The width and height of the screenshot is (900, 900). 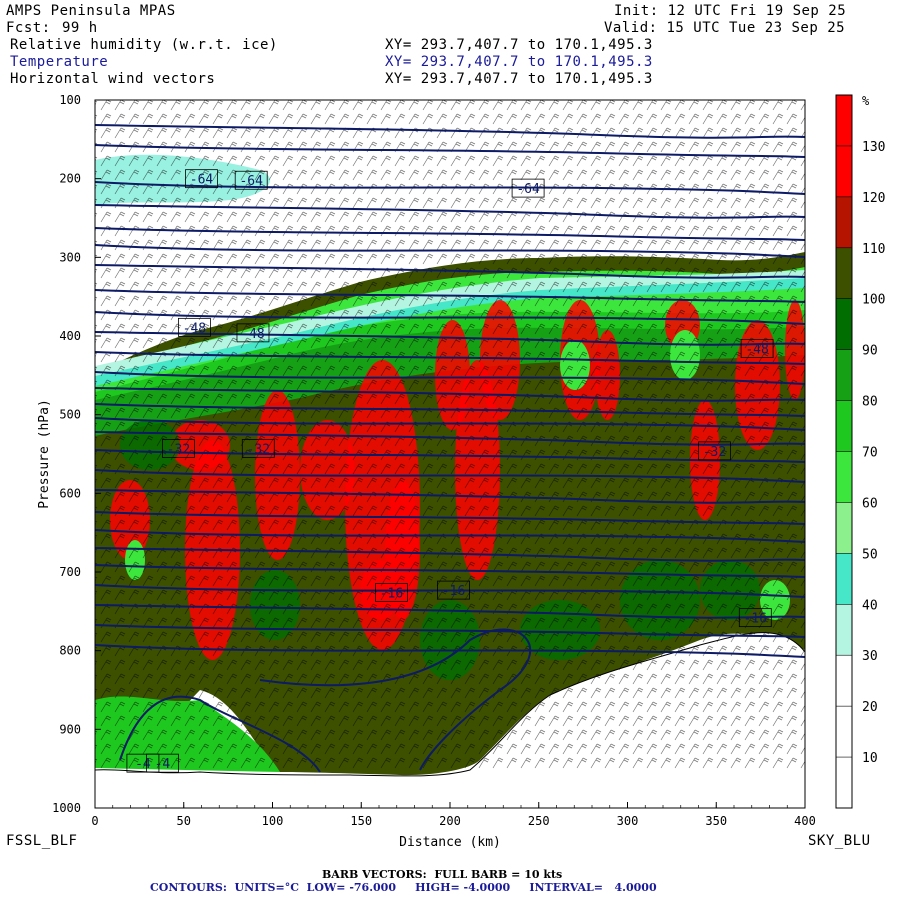 What do you see at coordinates (870, 656) in the screenshot?
I see `colorbar-tick-label: 30` at bounding box center [870, 656].